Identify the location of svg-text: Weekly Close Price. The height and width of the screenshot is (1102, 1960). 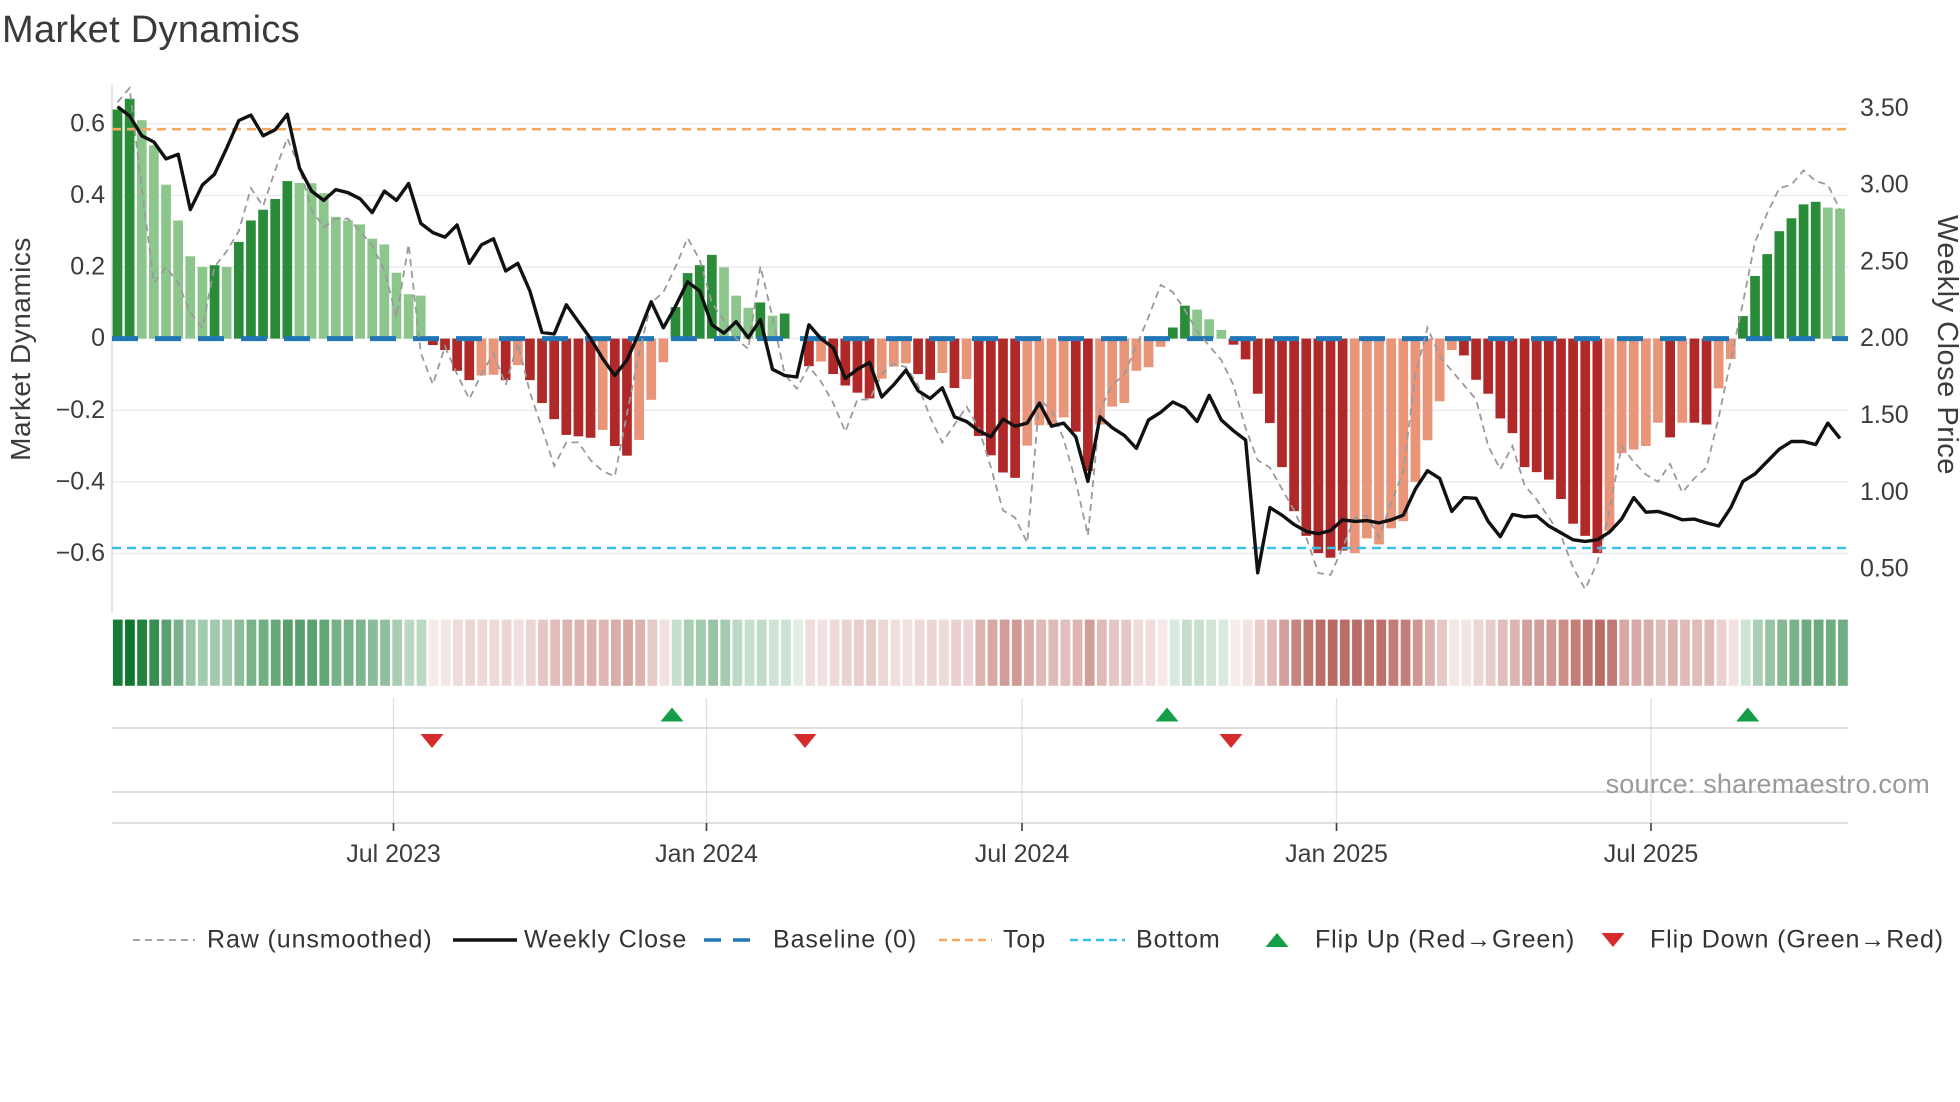
(1945, 345).